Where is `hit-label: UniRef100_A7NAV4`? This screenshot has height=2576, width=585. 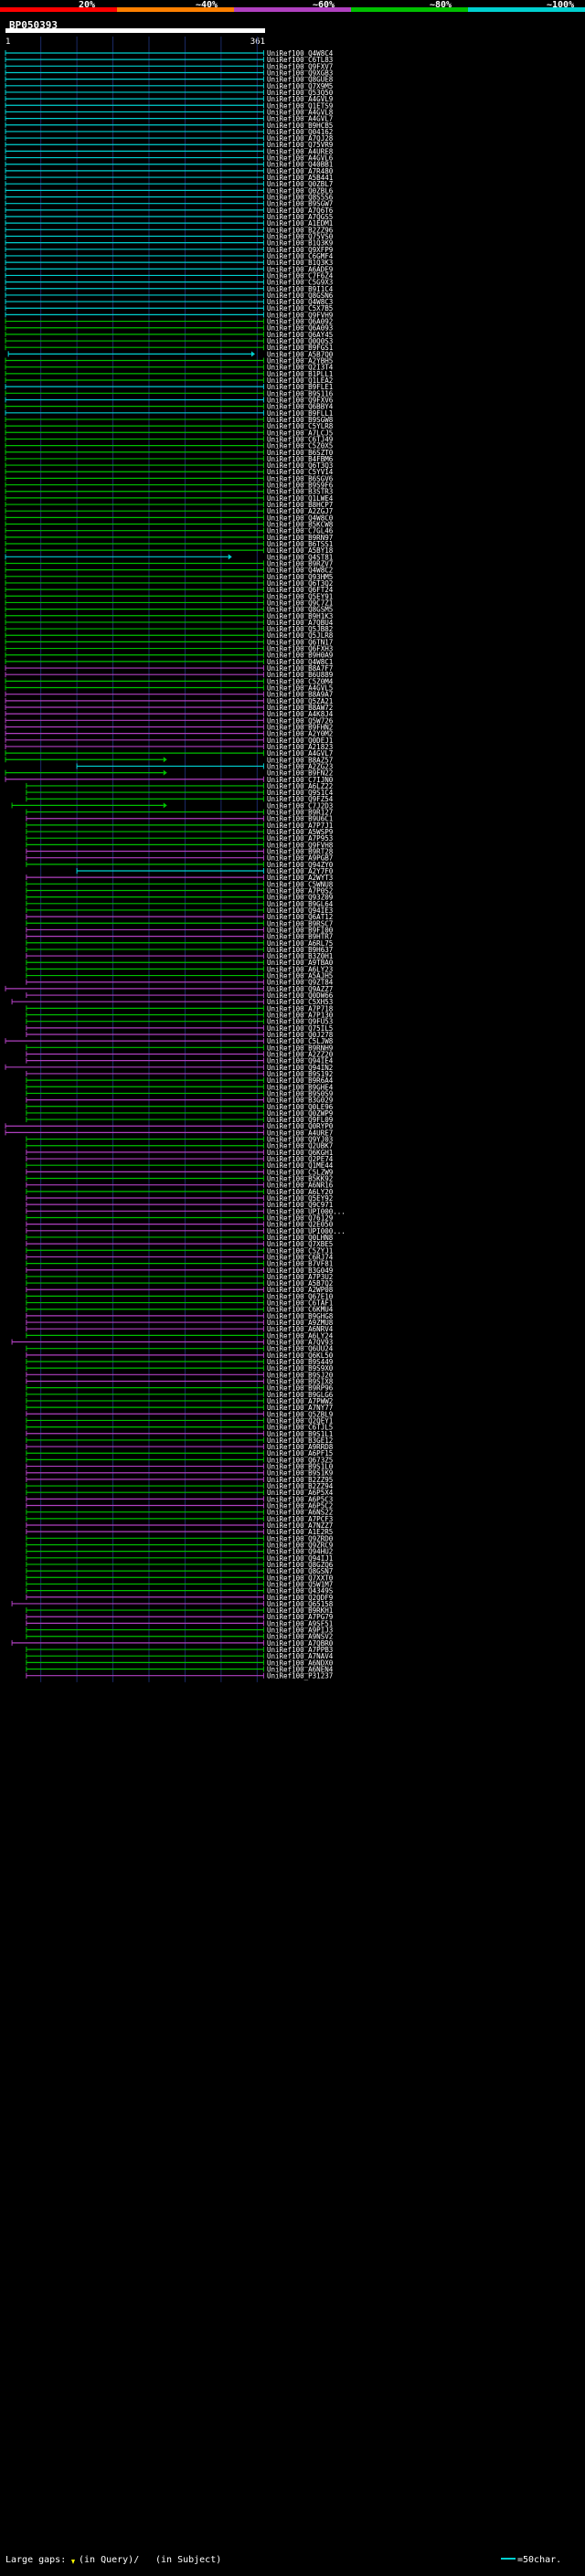
hit-label: UniRef100_A7NAV4 is located at coordinates (300, 1656).